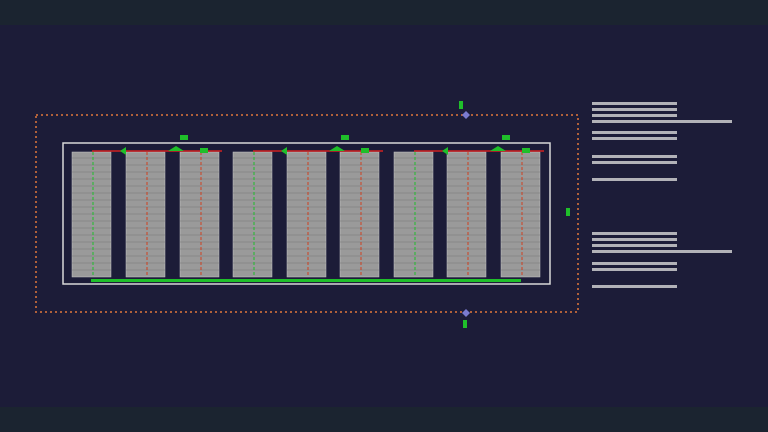  Describe the element at coordinates (306, 280) in the screenshot. I see `ground-bar` at that location.